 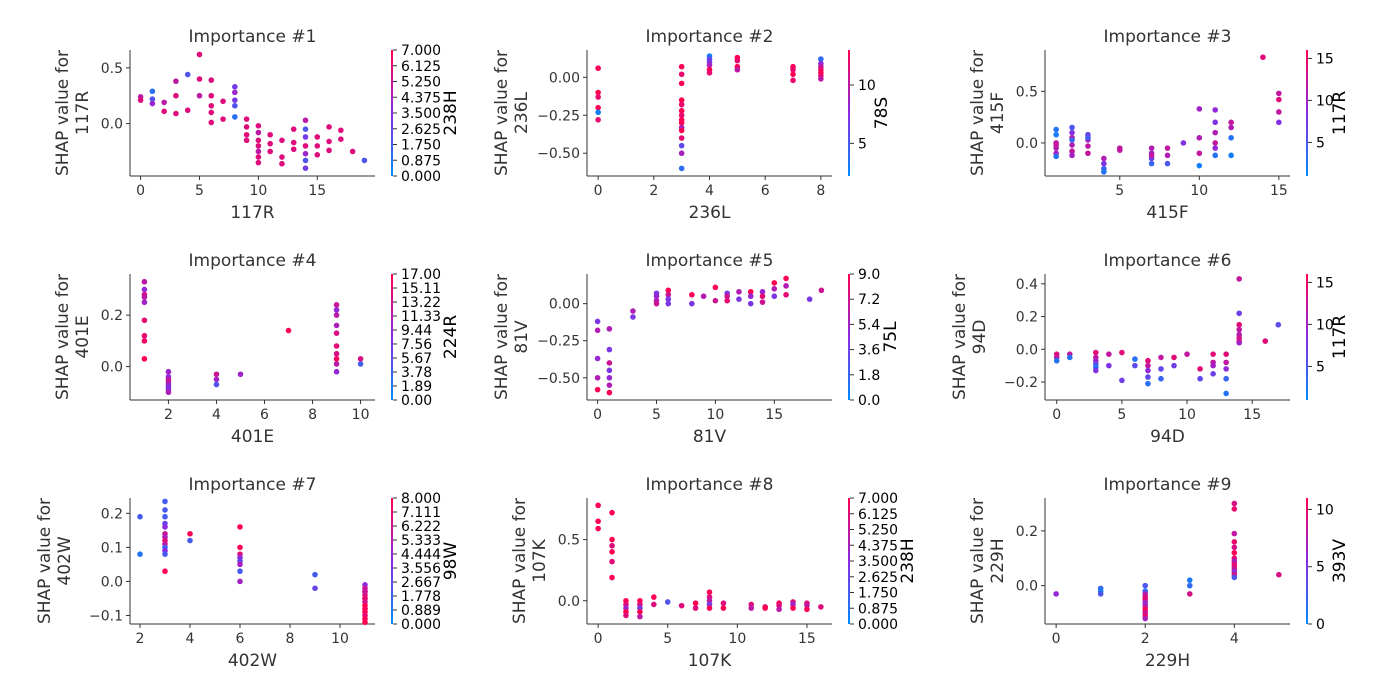 I want to click on y-tick-label: −0.25, so click(x=558, y=116).